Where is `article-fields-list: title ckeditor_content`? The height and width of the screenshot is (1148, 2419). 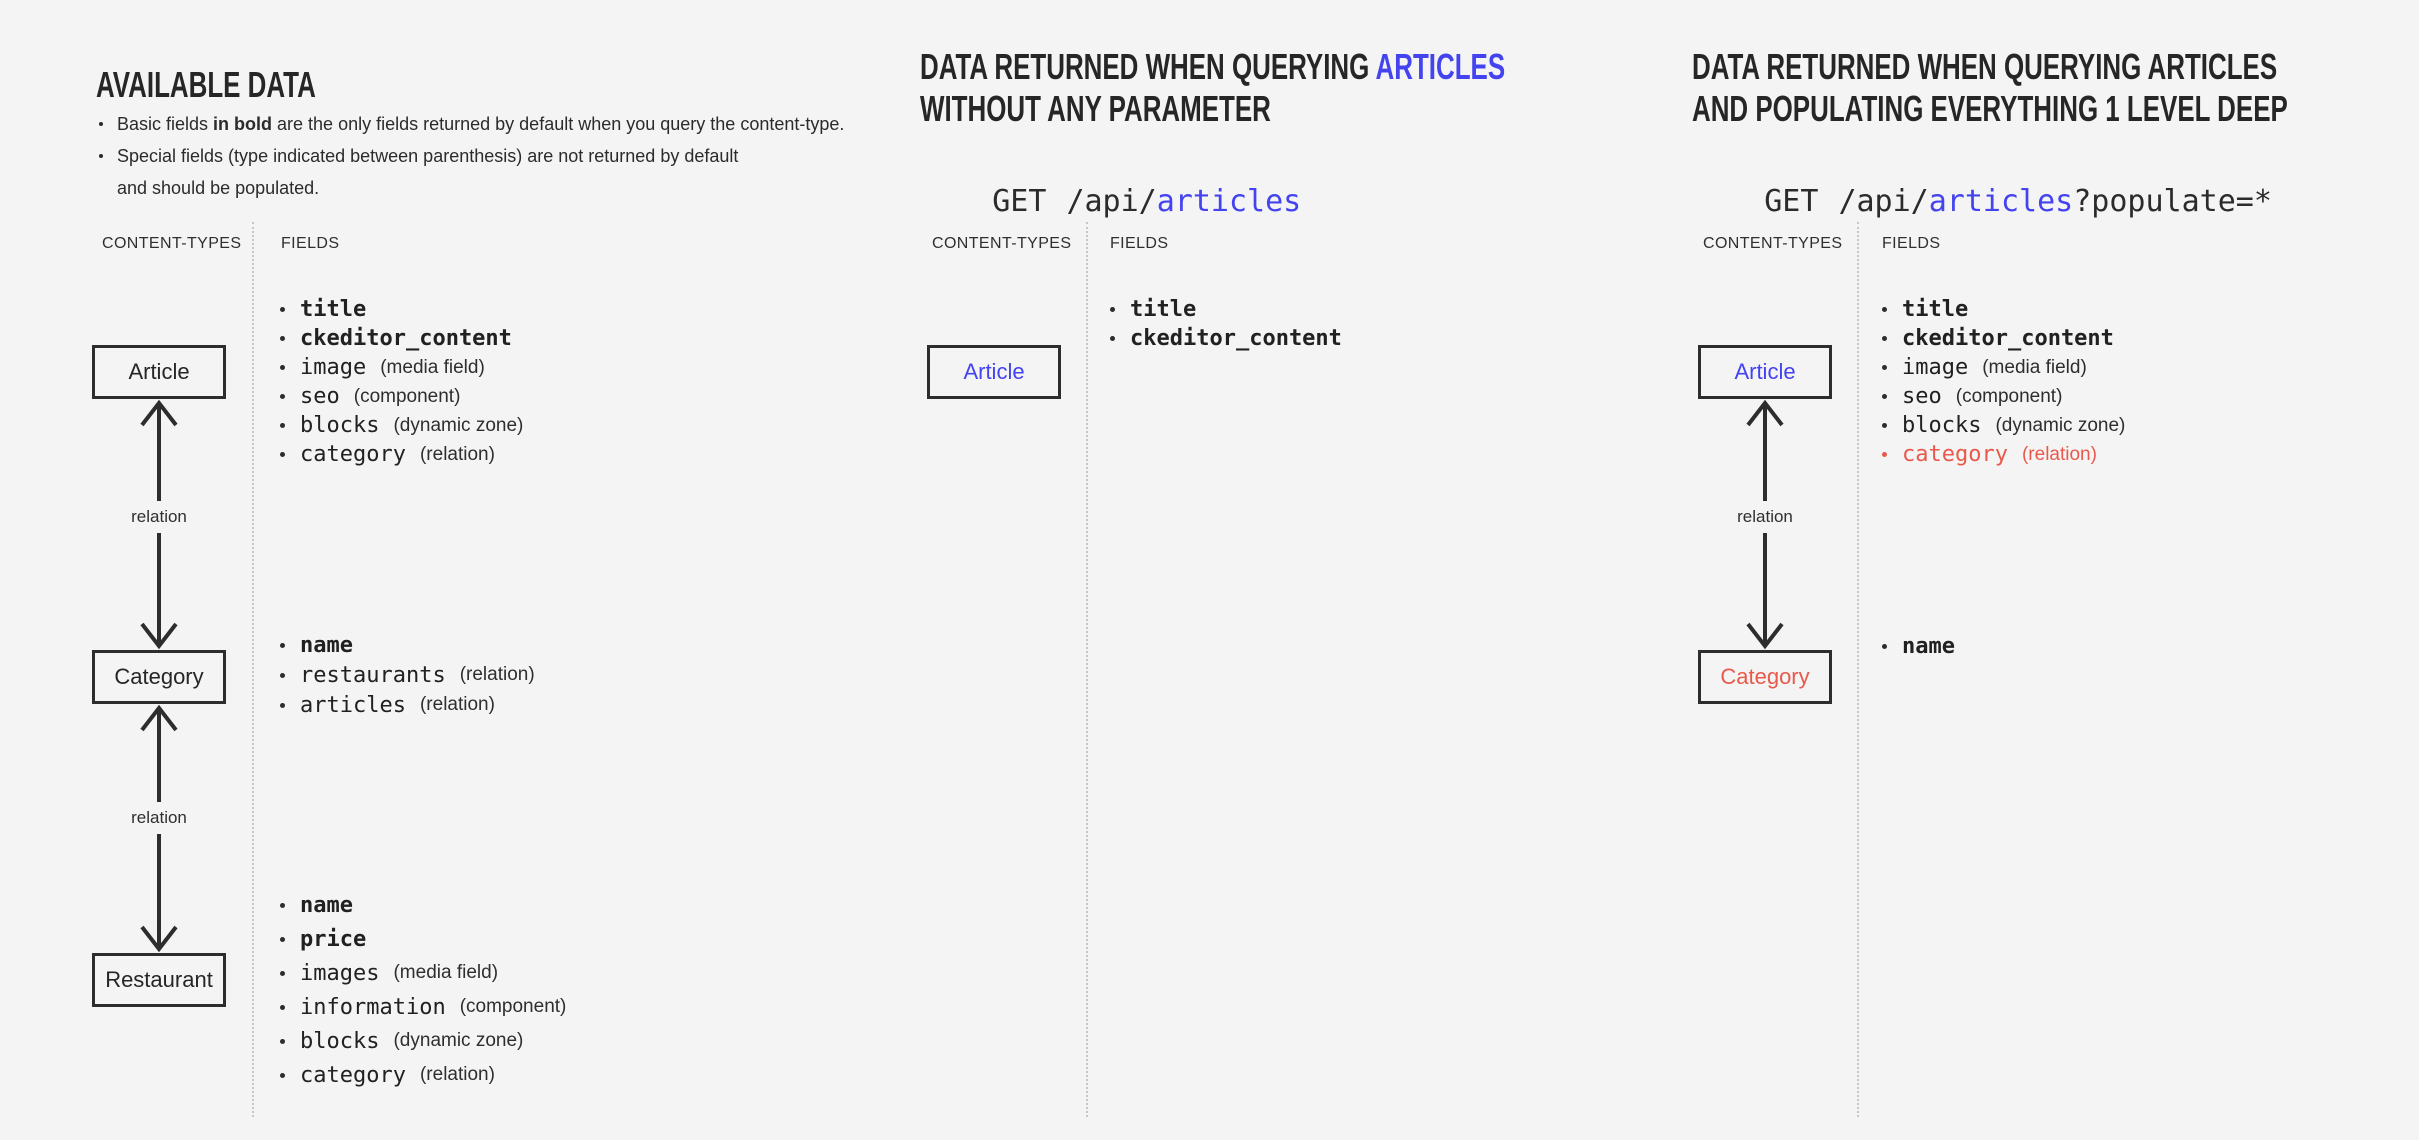
article-fields-list: title ckeditor_content is located at coordinates (1233, 324).